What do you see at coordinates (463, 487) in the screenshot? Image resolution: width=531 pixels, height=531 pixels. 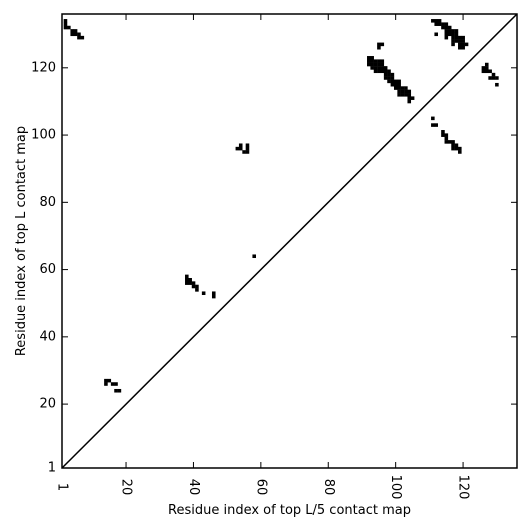 I see `x-tick-label: 120` at bounding box center [463, 487].